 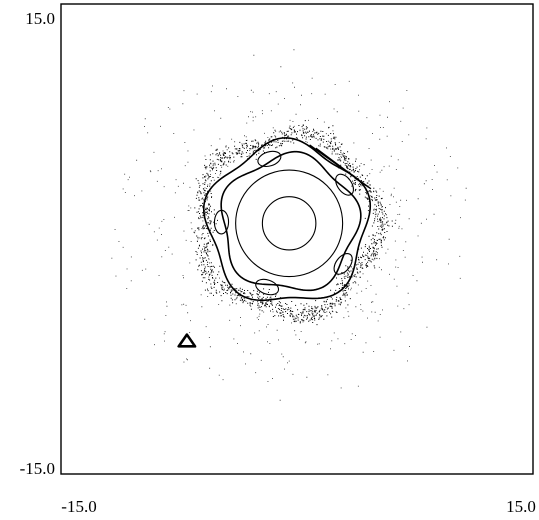 What do you see at coordinates (37, 468) in the screenshot?
I see `y-tick-label-bottom: -15.0` at bounding box center [37, 468].